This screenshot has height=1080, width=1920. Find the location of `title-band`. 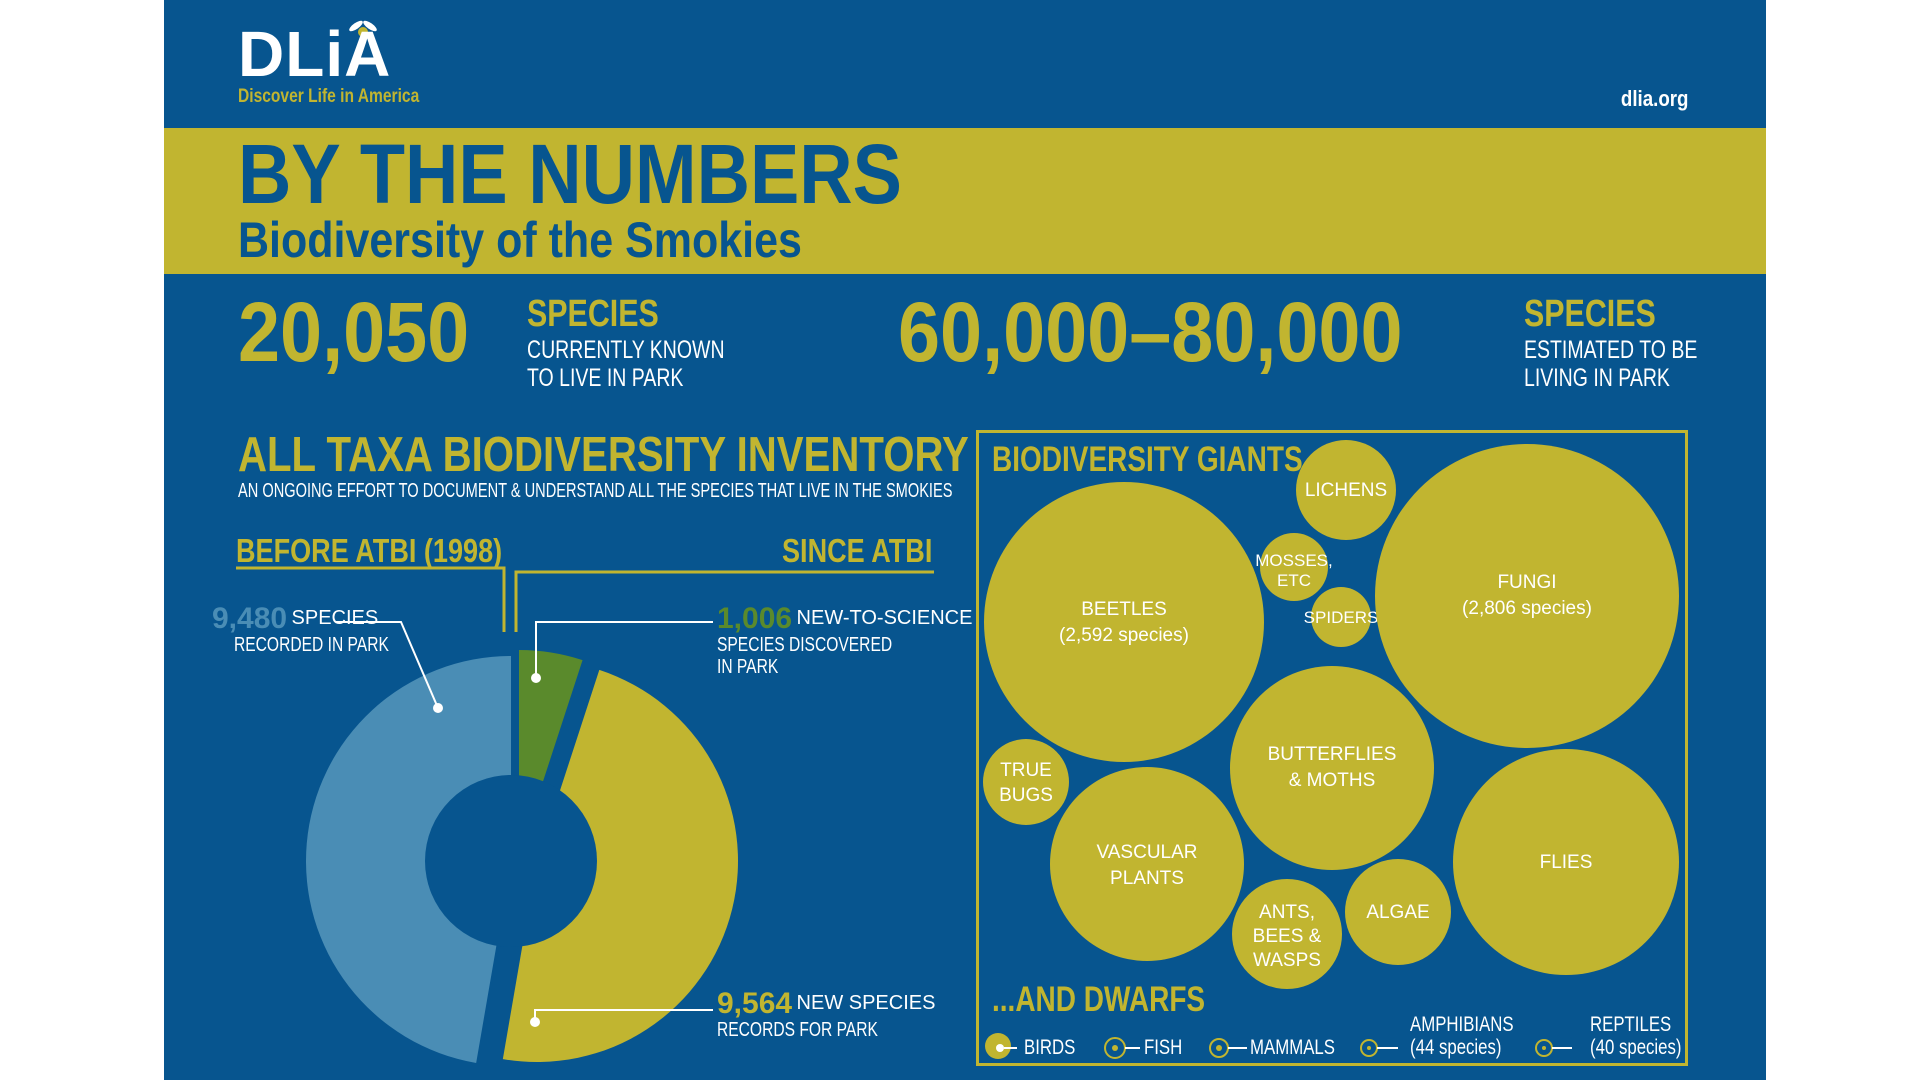

title-band is located at coordinates (965, 201).